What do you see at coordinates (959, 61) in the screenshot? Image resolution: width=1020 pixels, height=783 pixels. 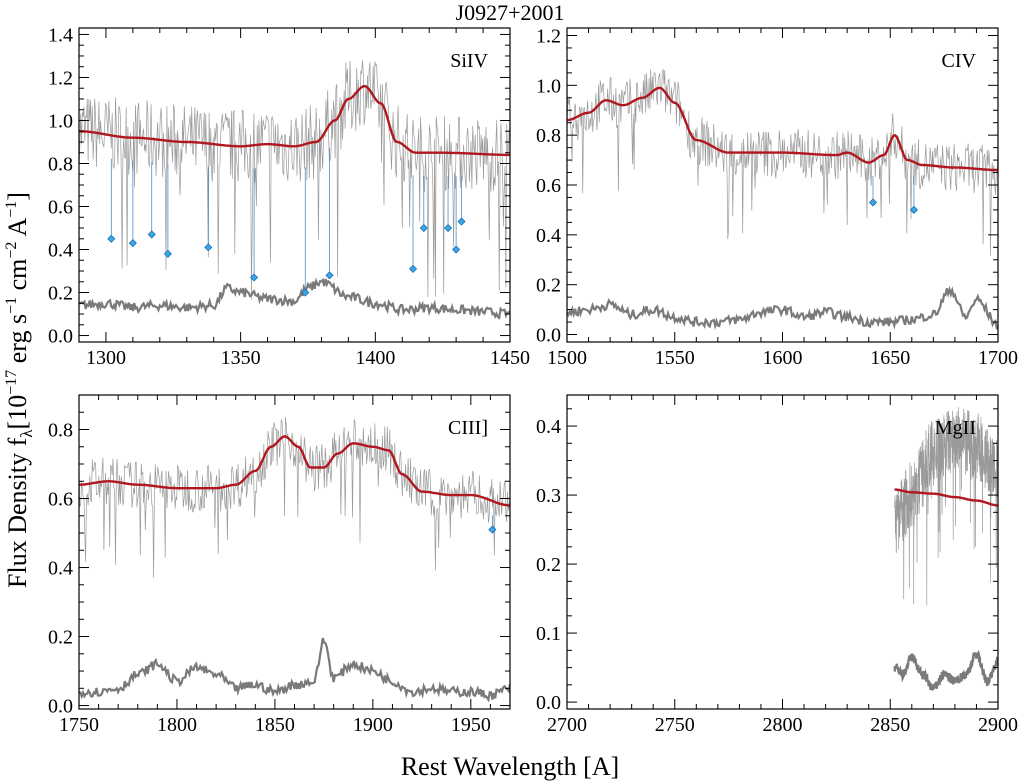 I see `panel-label: CIV` at bounding box center [959, 61].